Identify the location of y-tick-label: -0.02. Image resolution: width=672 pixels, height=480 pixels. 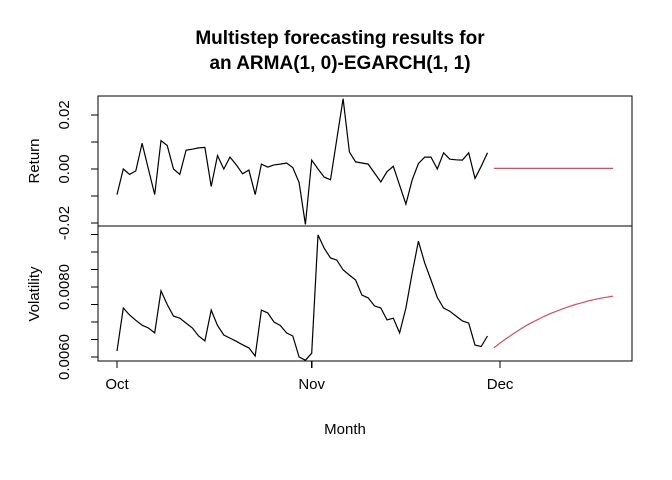
(64, 223).